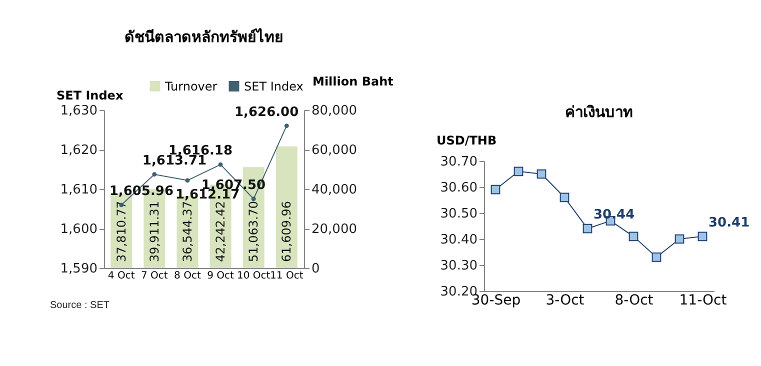  I want to click on chart-title: ดัชนีตลาดหลักทรัพย์ไทย, so click(204, 36).